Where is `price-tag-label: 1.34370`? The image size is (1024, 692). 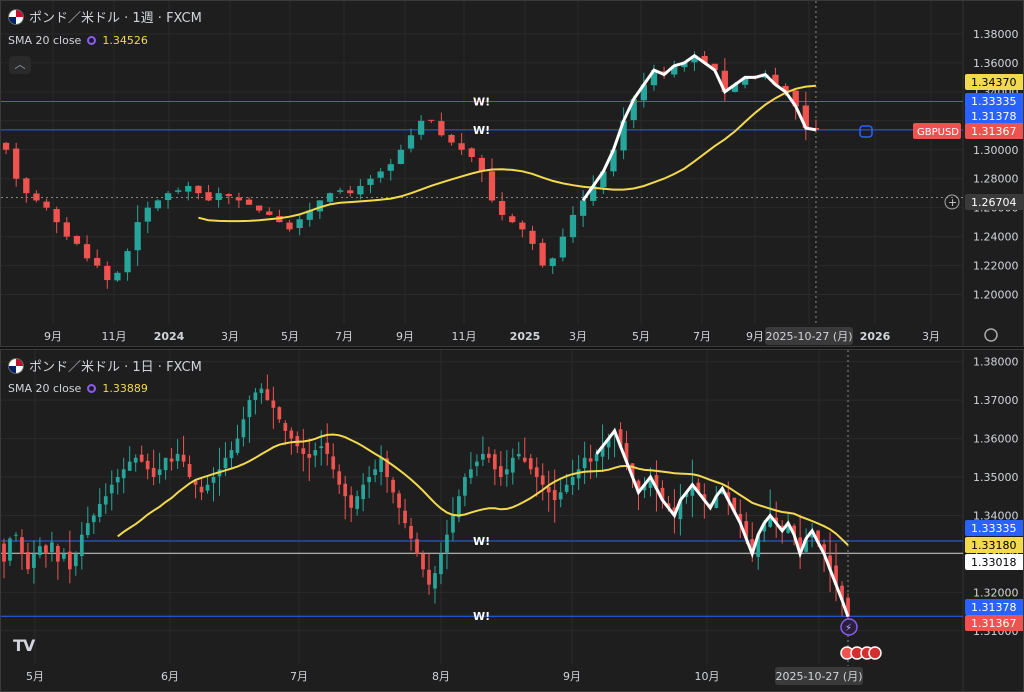 price-tag-label: 1.34370 is located at coordinates (994, 82).